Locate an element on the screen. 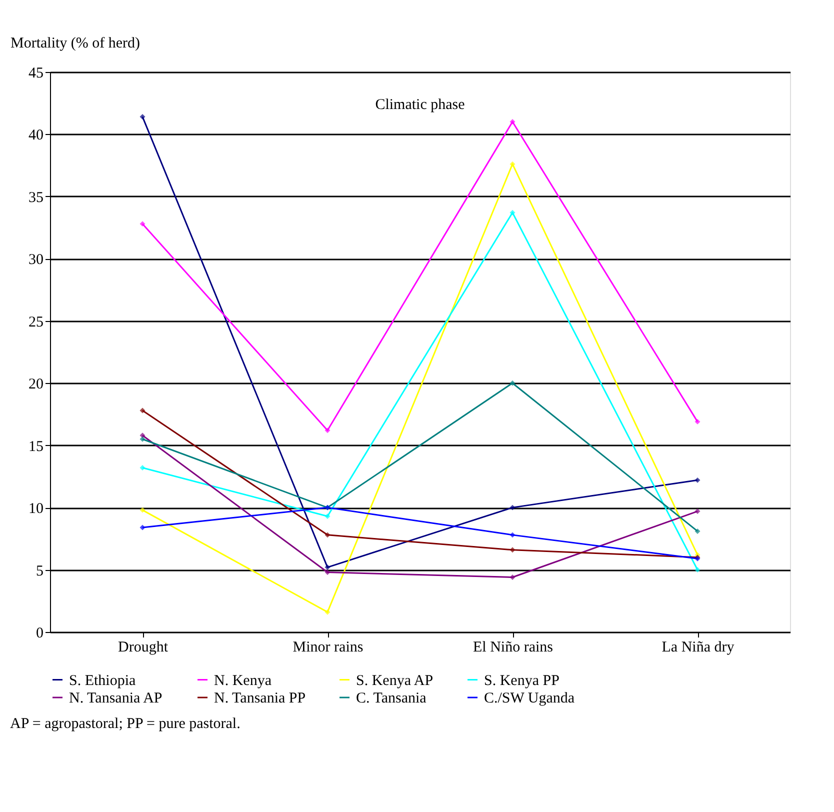 The width and height of the screenshot is (834, 812). x-tick-label: Drought is located at coordinates (143, 648).